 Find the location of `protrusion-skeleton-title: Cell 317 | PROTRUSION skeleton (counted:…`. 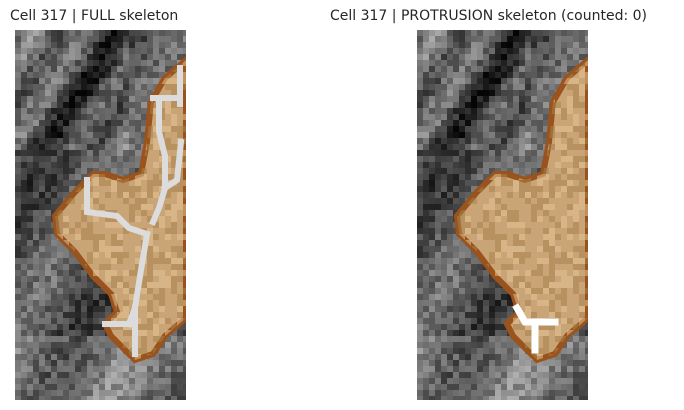

protrusion-skeleton-title: Cell 317 | PROTRUSION skeleton (counted:… is located at coordinates (489, 16).